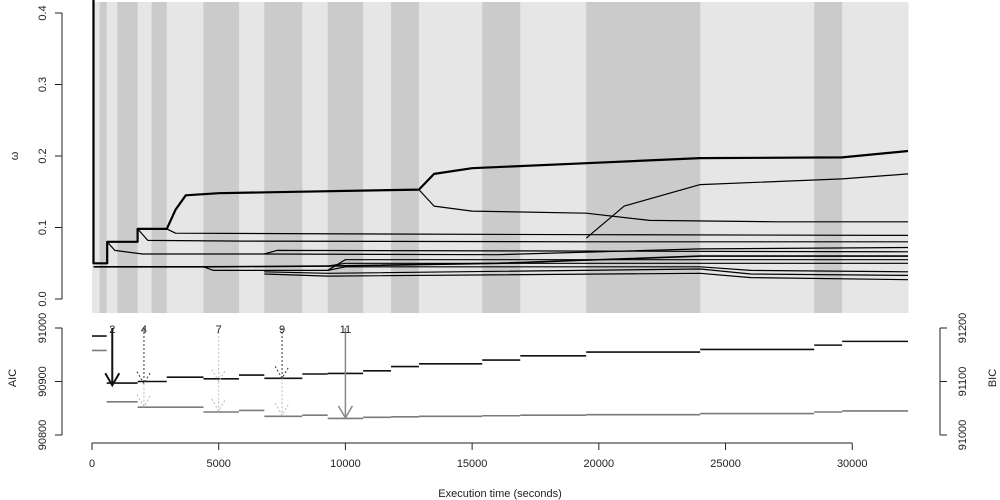 The width and height of the screenshot is (1000, 500). What do you see at coordinates (500, 494) in the screenshot?
I see `x-axis-label: Execution time (seconds)` at bounding box center [500, 494].